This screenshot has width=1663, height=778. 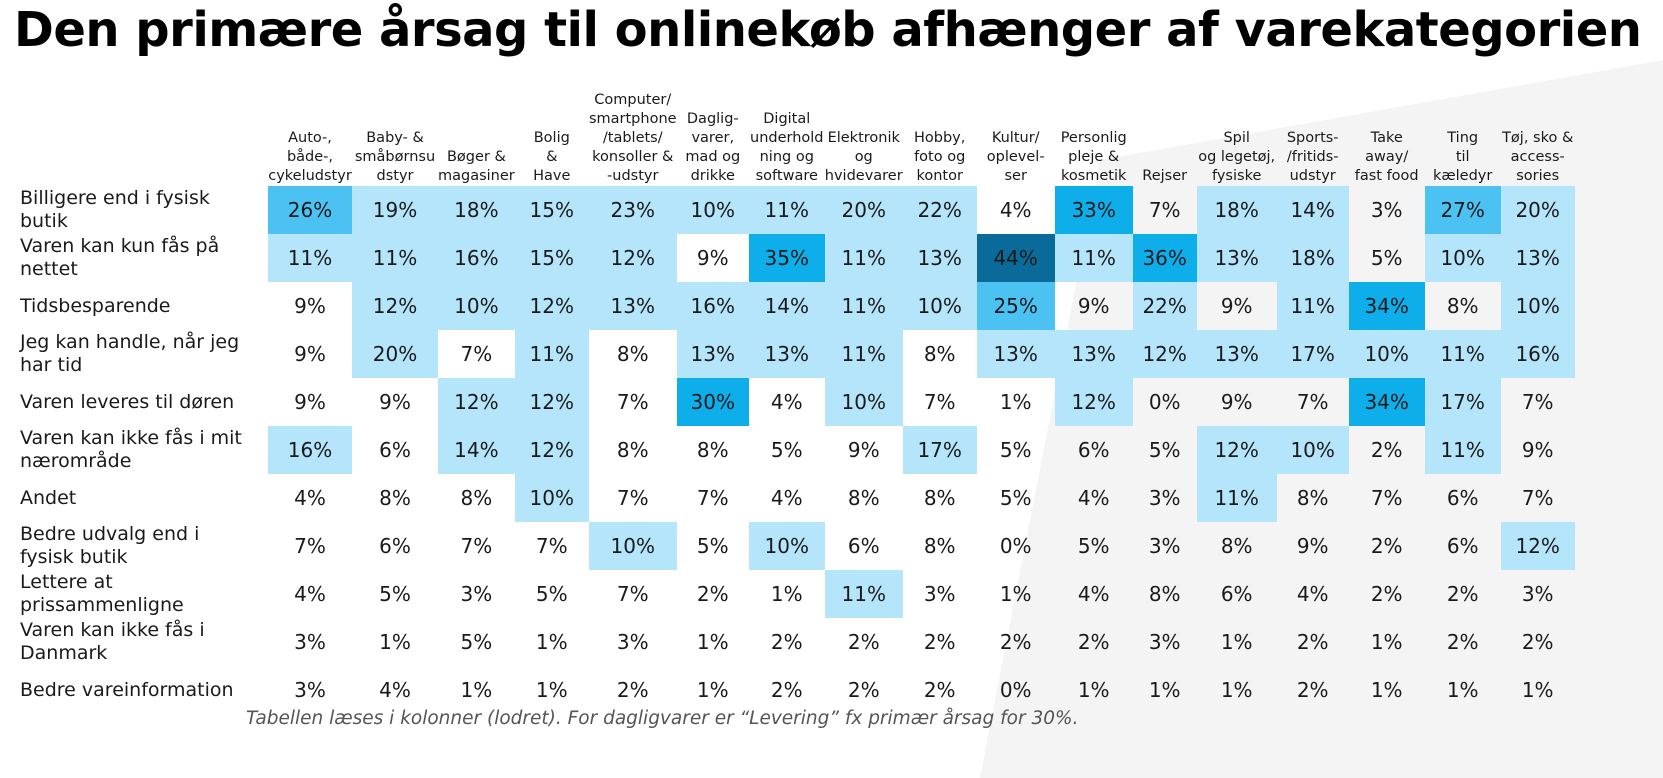 What do you see at coordinates (712, 402) in the screenshot?
I see `heatmap-cell: 30%` at bounding box center [712, 402].